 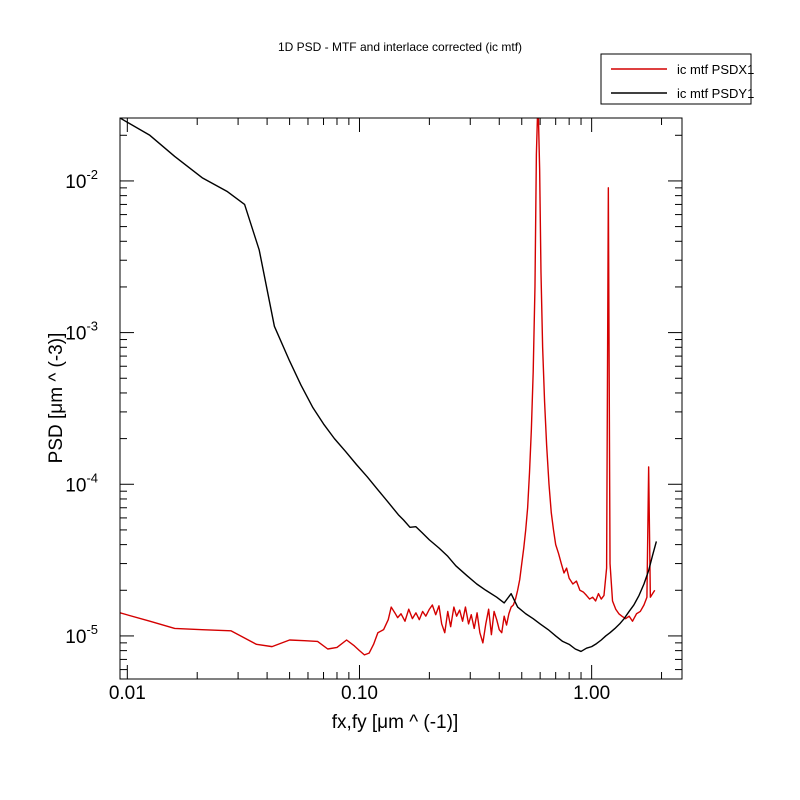 I want to click on legend-box, so click(x=676, y=79).